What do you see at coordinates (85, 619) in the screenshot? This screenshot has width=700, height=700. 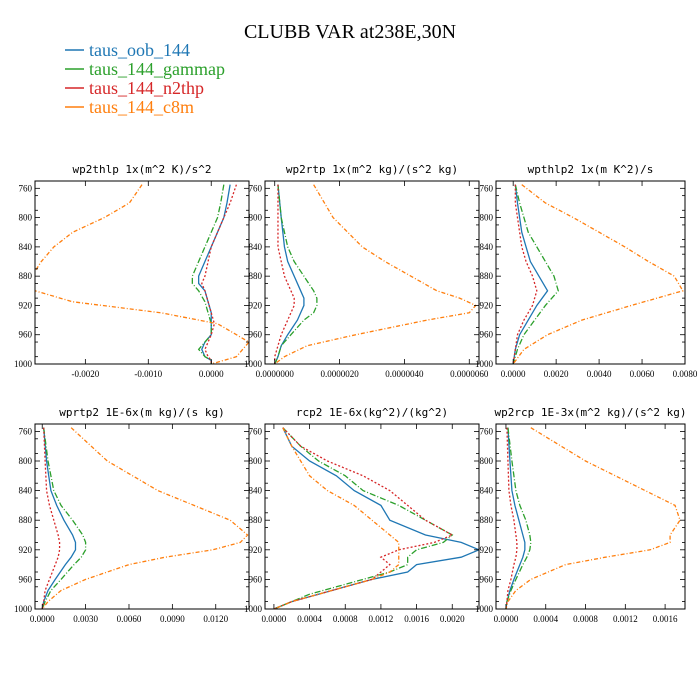 I see `x-tick-label: 0.0030` at bounding box center [85, 619].